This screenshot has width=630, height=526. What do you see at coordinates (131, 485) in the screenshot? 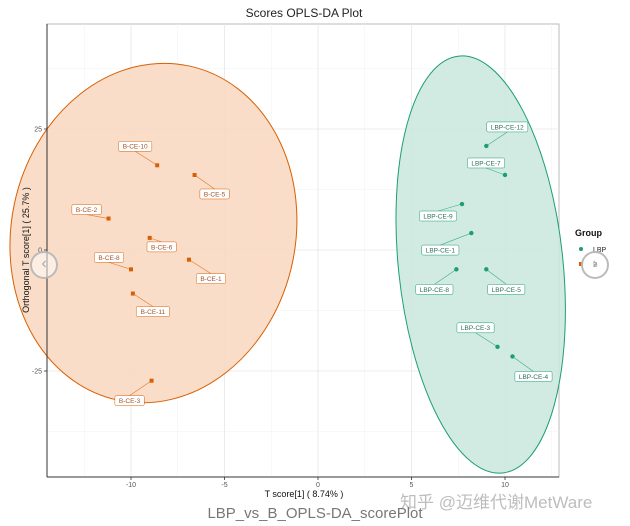
I see `svg-text: -10` at bounding box center [131, 485].